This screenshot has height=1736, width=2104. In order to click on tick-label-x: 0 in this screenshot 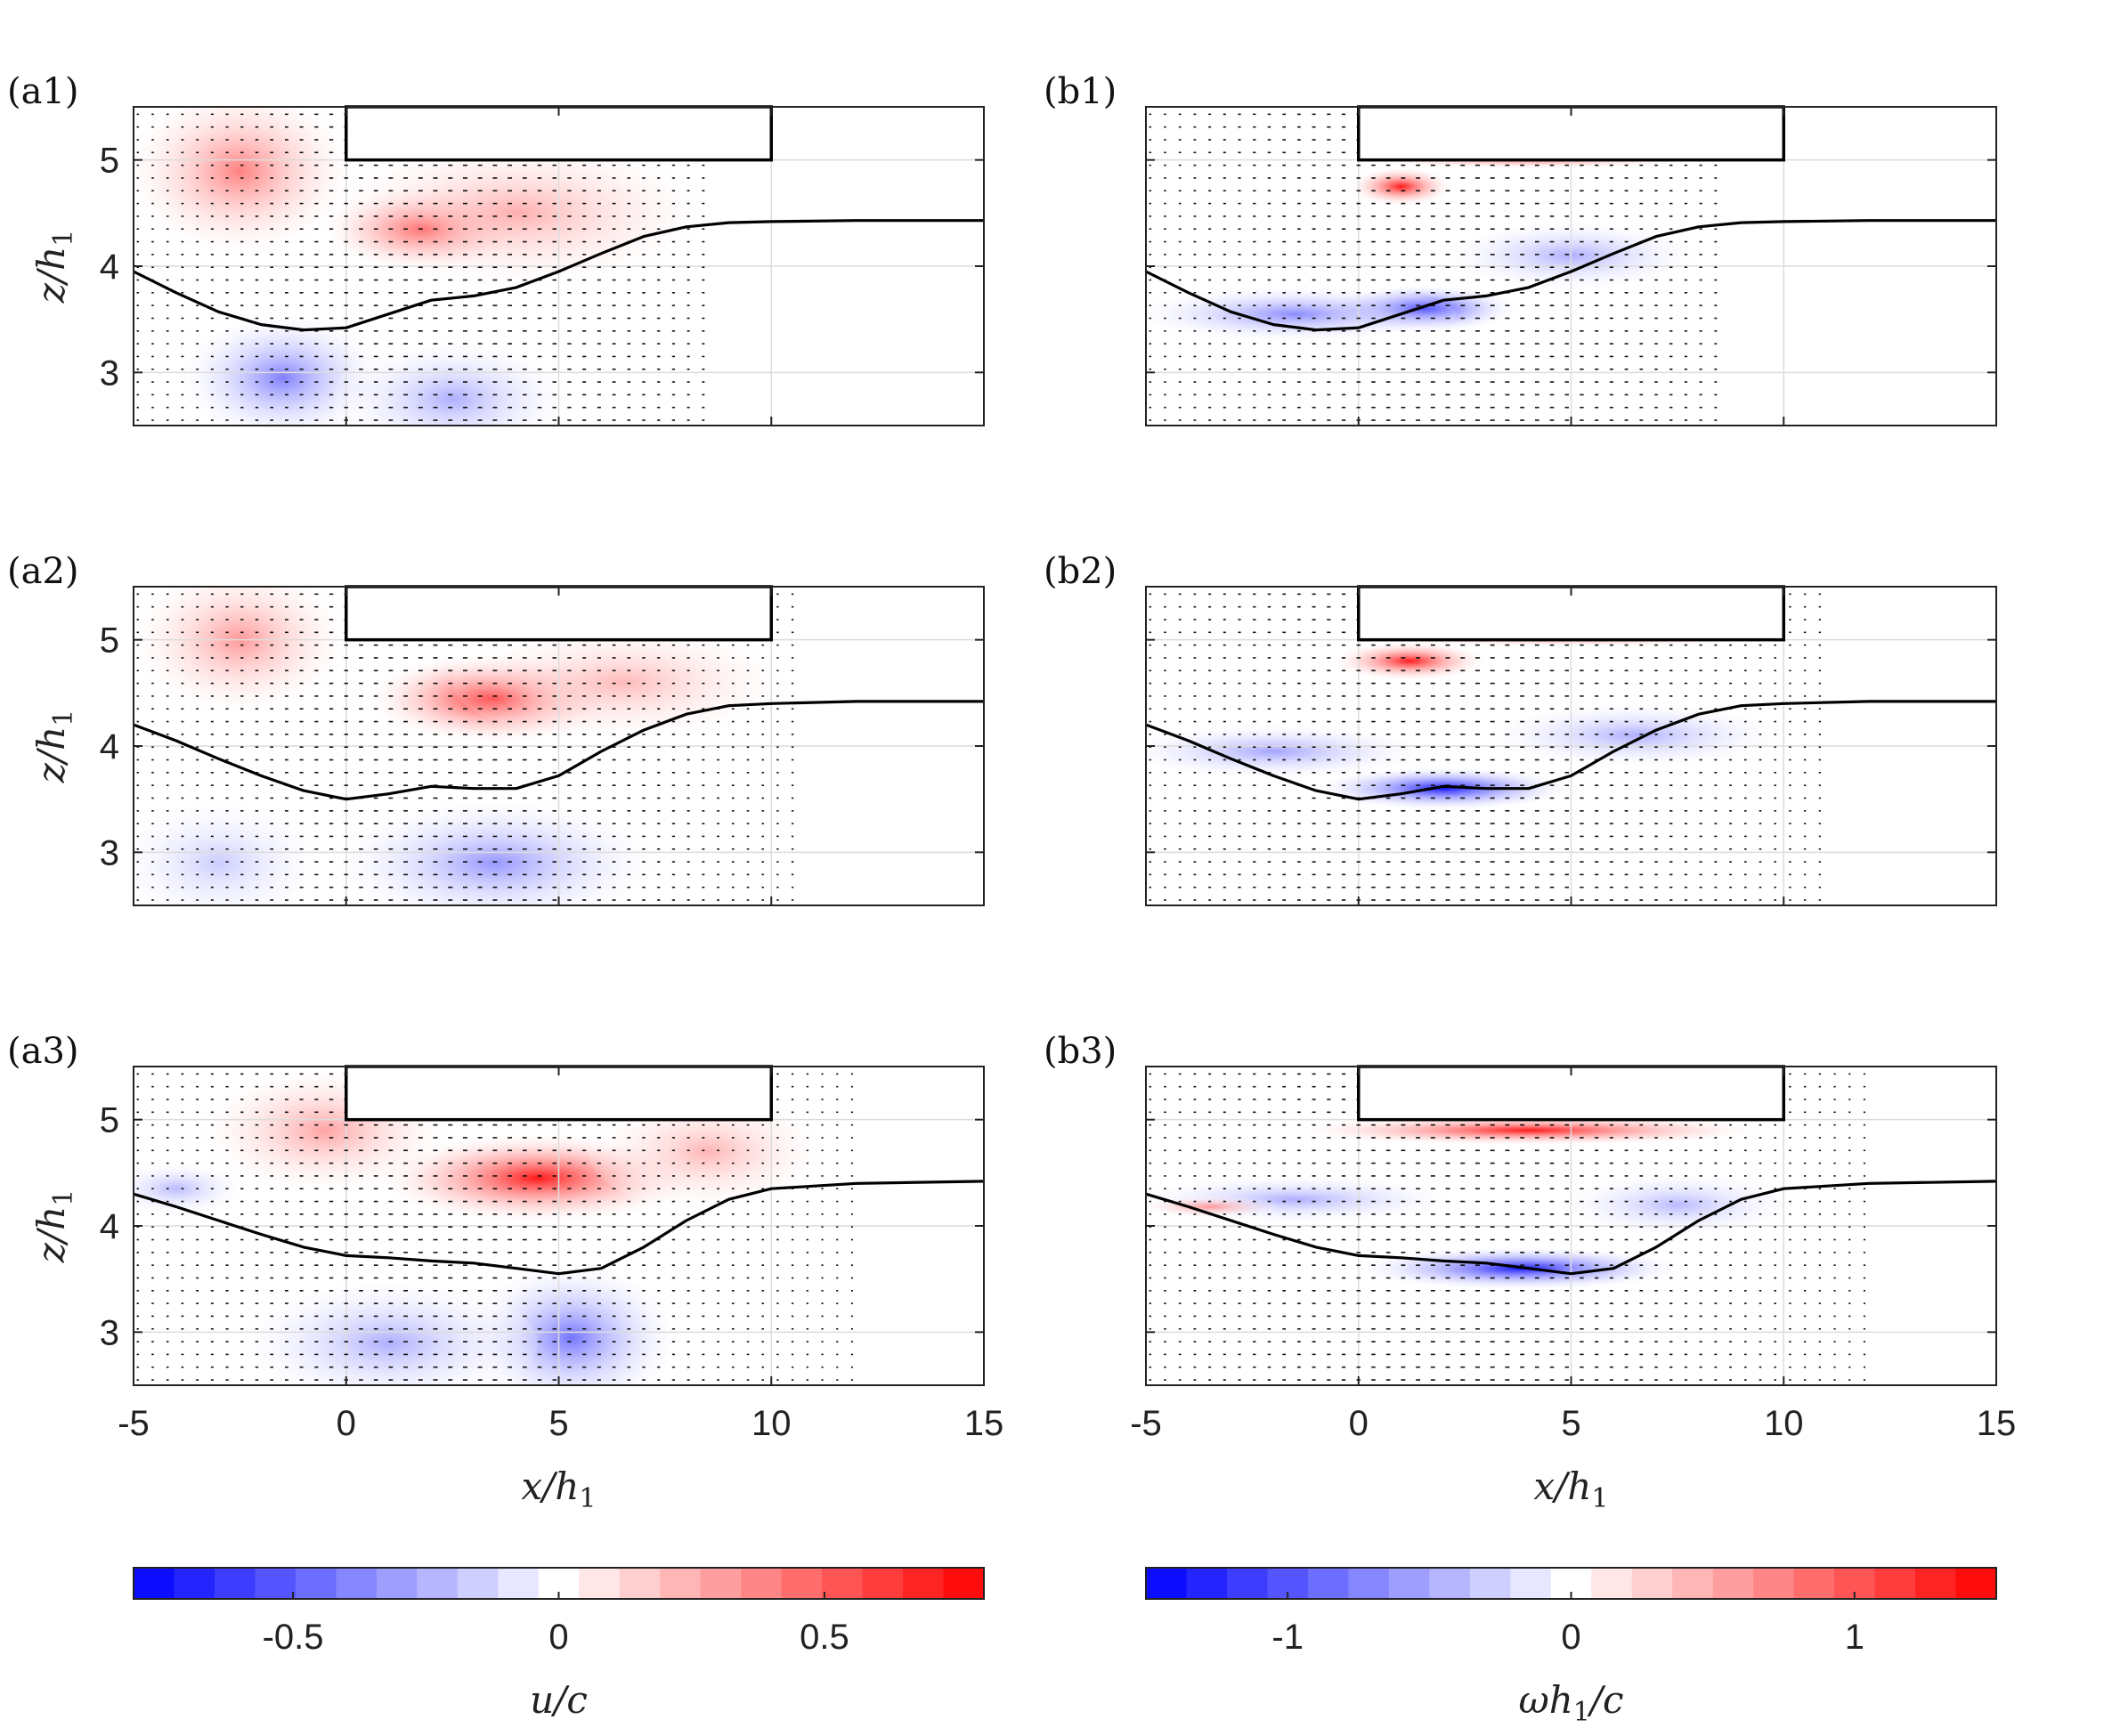, I will do `click(346, 1423)`.